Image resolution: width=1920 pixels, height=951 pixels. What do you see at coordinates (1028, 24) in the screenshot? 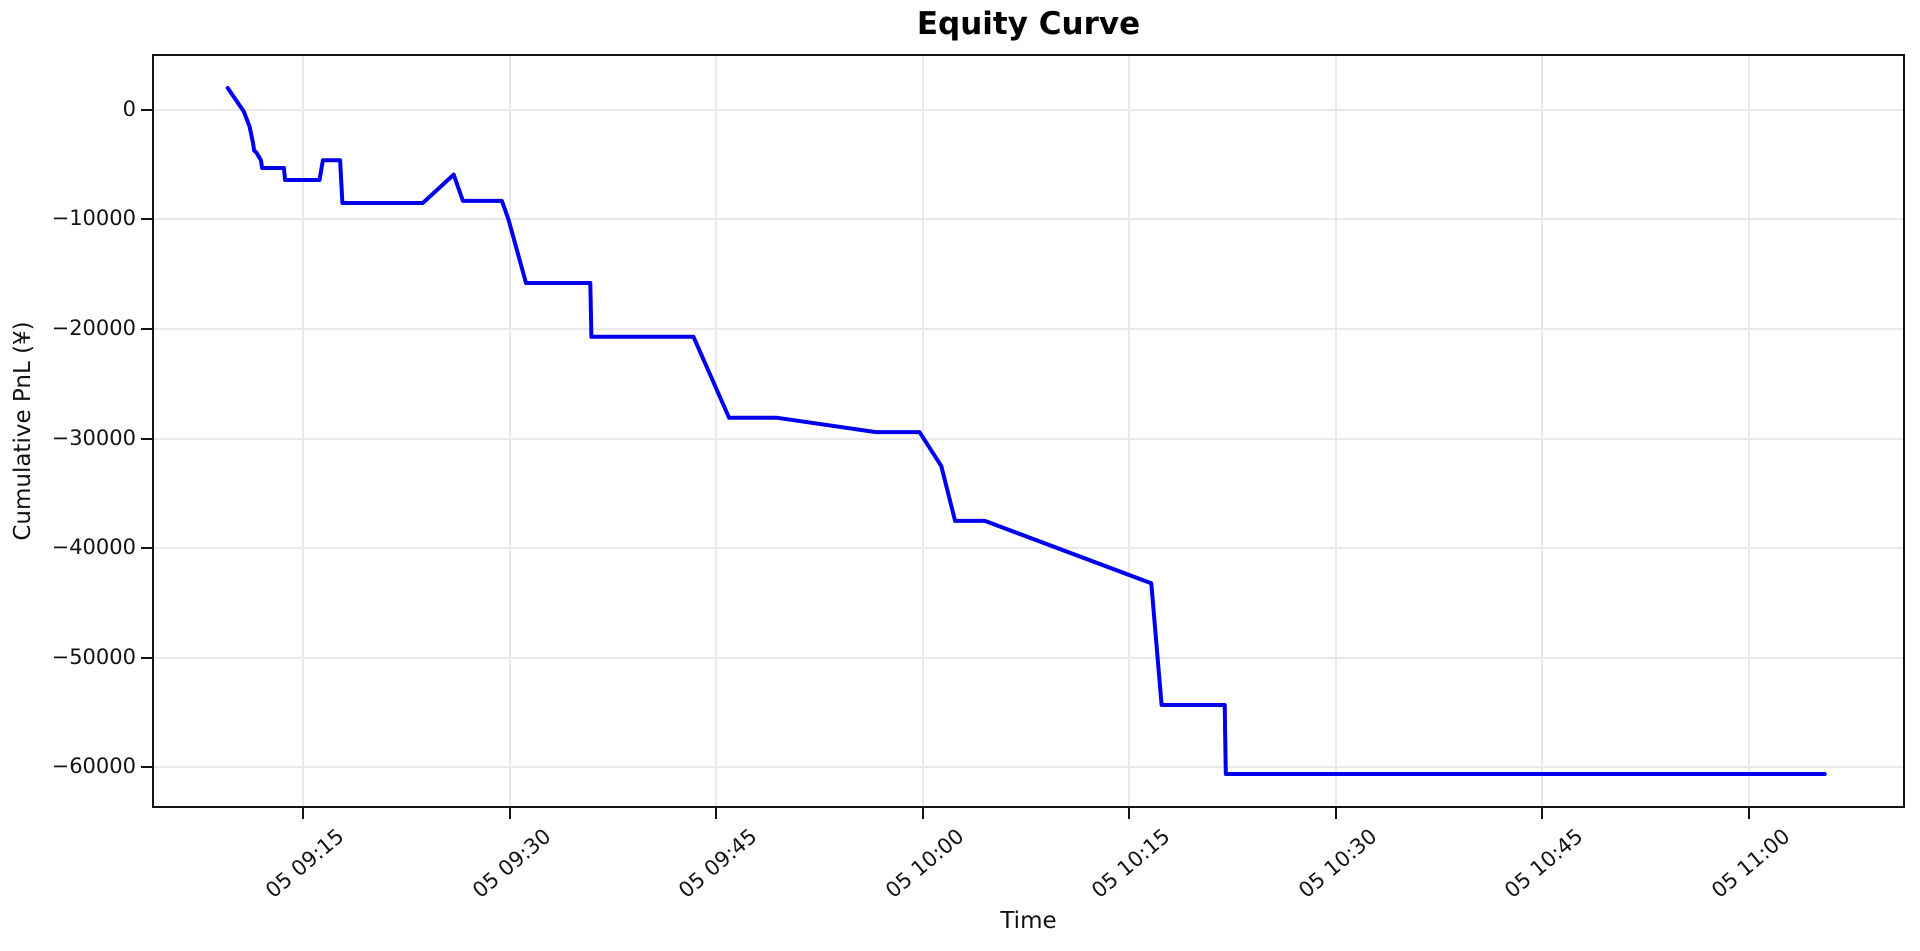
I see `chart-title: Equity Curve` at bounding box center [1028, 24].